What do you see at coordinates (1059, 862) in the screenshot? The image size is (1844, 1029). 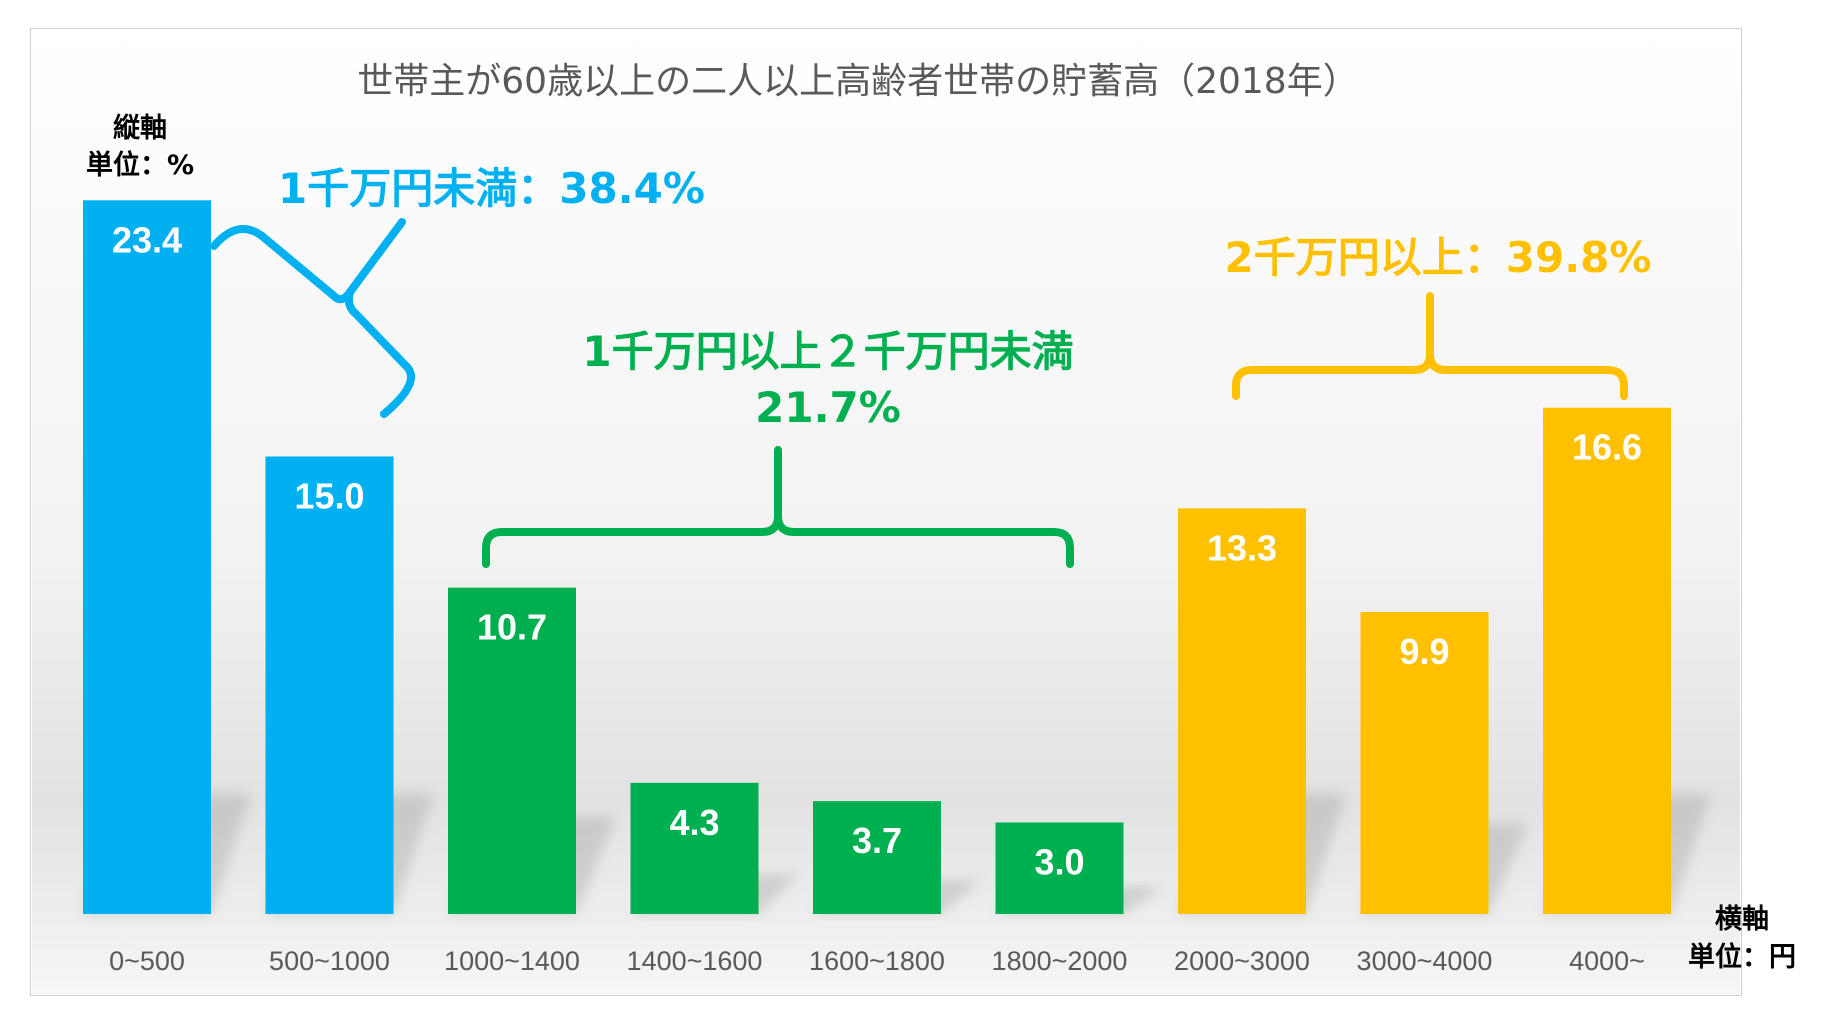 I see `bar-value-label: 3.0` at bounding box center [1059, 862].